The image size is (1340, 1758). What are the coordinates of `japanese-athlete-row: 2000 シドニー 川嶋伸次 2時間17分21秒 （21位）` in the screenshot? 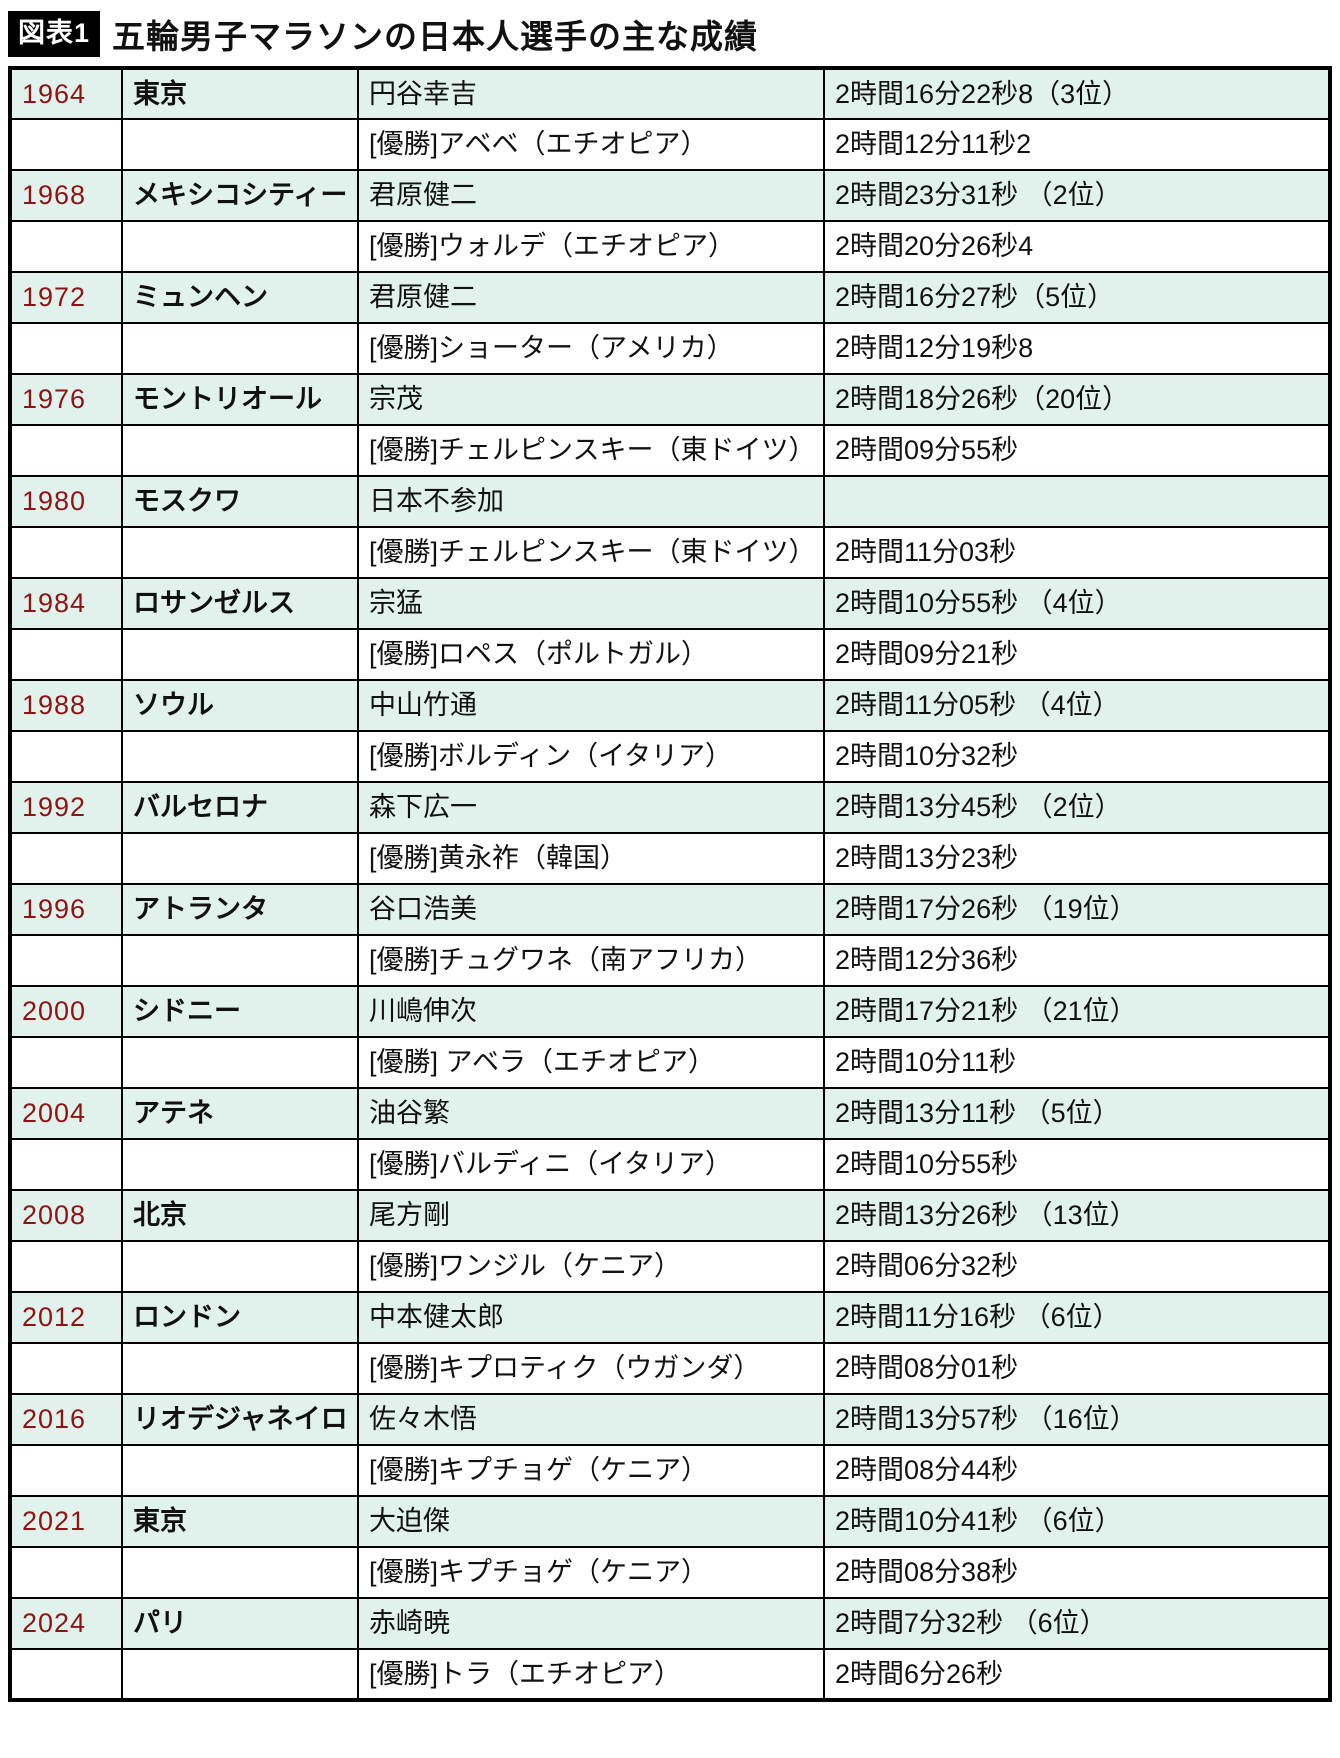 It's located at (670, 1011).